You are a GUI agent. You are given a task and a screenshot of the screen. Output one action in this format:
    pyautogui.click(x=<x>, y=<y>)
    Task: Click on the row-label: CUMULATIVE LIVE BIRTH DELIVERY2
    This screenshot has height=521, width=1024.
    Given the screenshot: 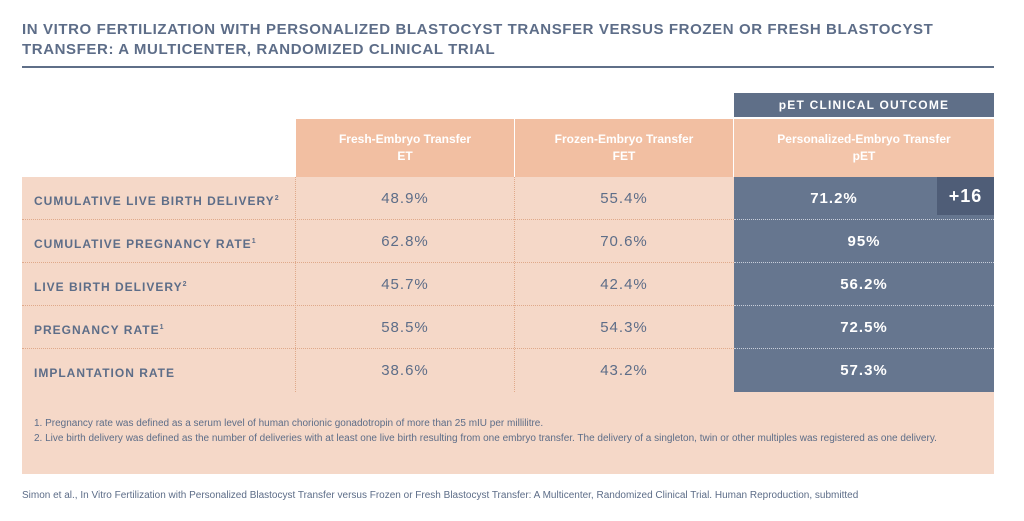 What is the action you would take?
    pyautogui.click(x=156, y=198)
    